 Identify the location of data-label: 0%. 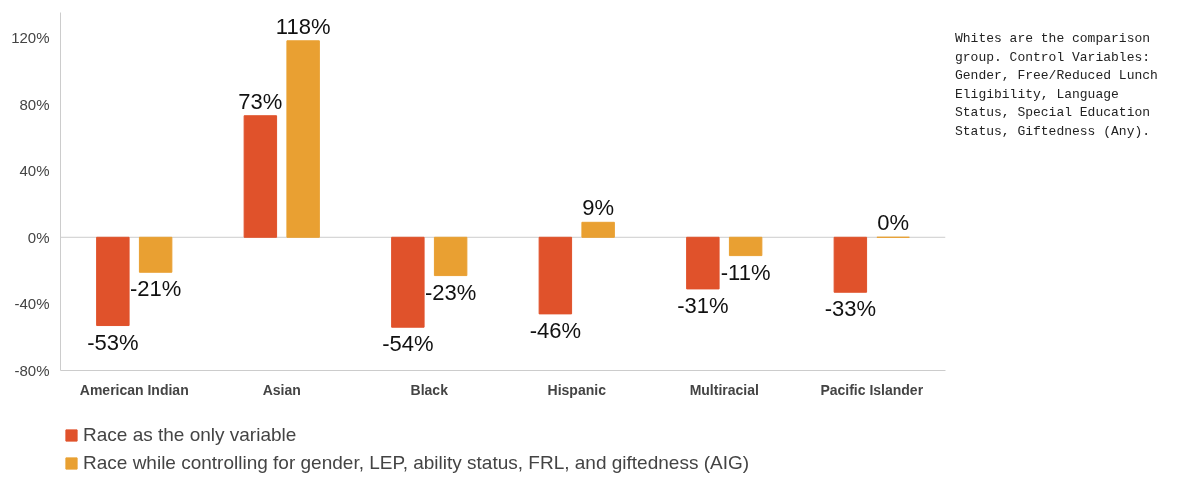
(893, 223).